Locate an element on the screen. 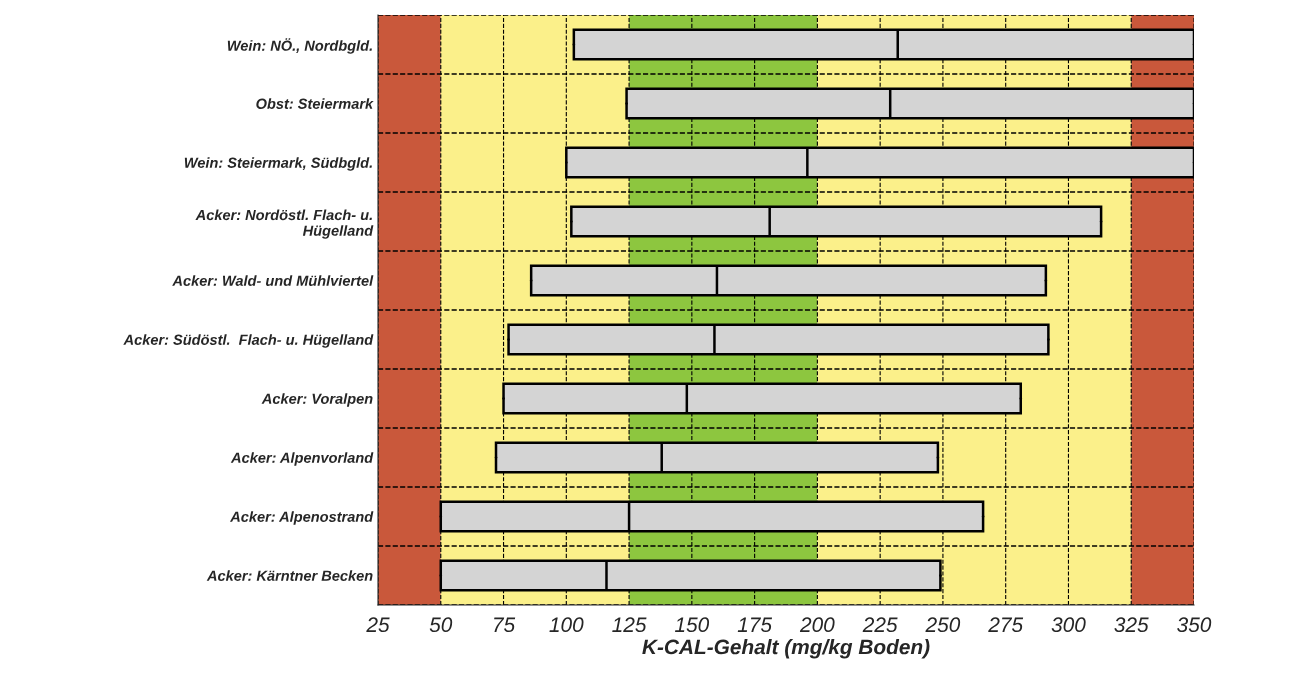 The height and width of the screenshot is (693, 1290). y-tick-label: Obst: Steiermark is located at coordinates (315, 103).